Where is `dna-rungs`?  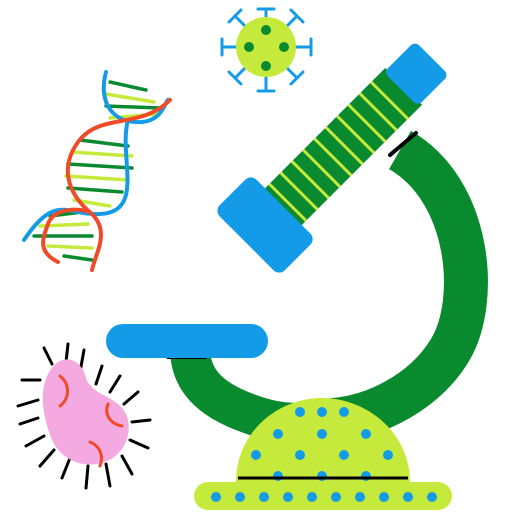
dna-rungs is located at coordinates (97, 171).